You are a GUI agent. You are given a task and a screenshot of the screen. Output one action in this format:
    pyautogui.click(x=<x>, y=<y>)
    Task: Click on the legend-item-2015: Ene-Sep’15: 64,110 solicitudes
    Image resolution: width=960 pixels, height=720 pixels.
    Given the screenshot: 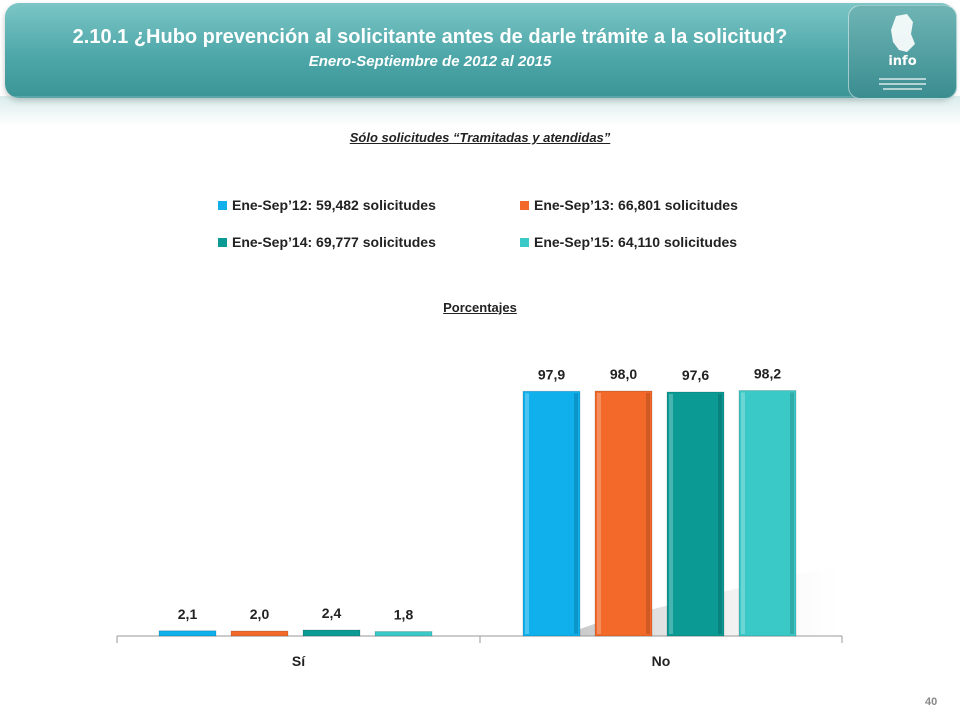 What is the action you would take?
    pyautogui.click(x=628, y=242)
    